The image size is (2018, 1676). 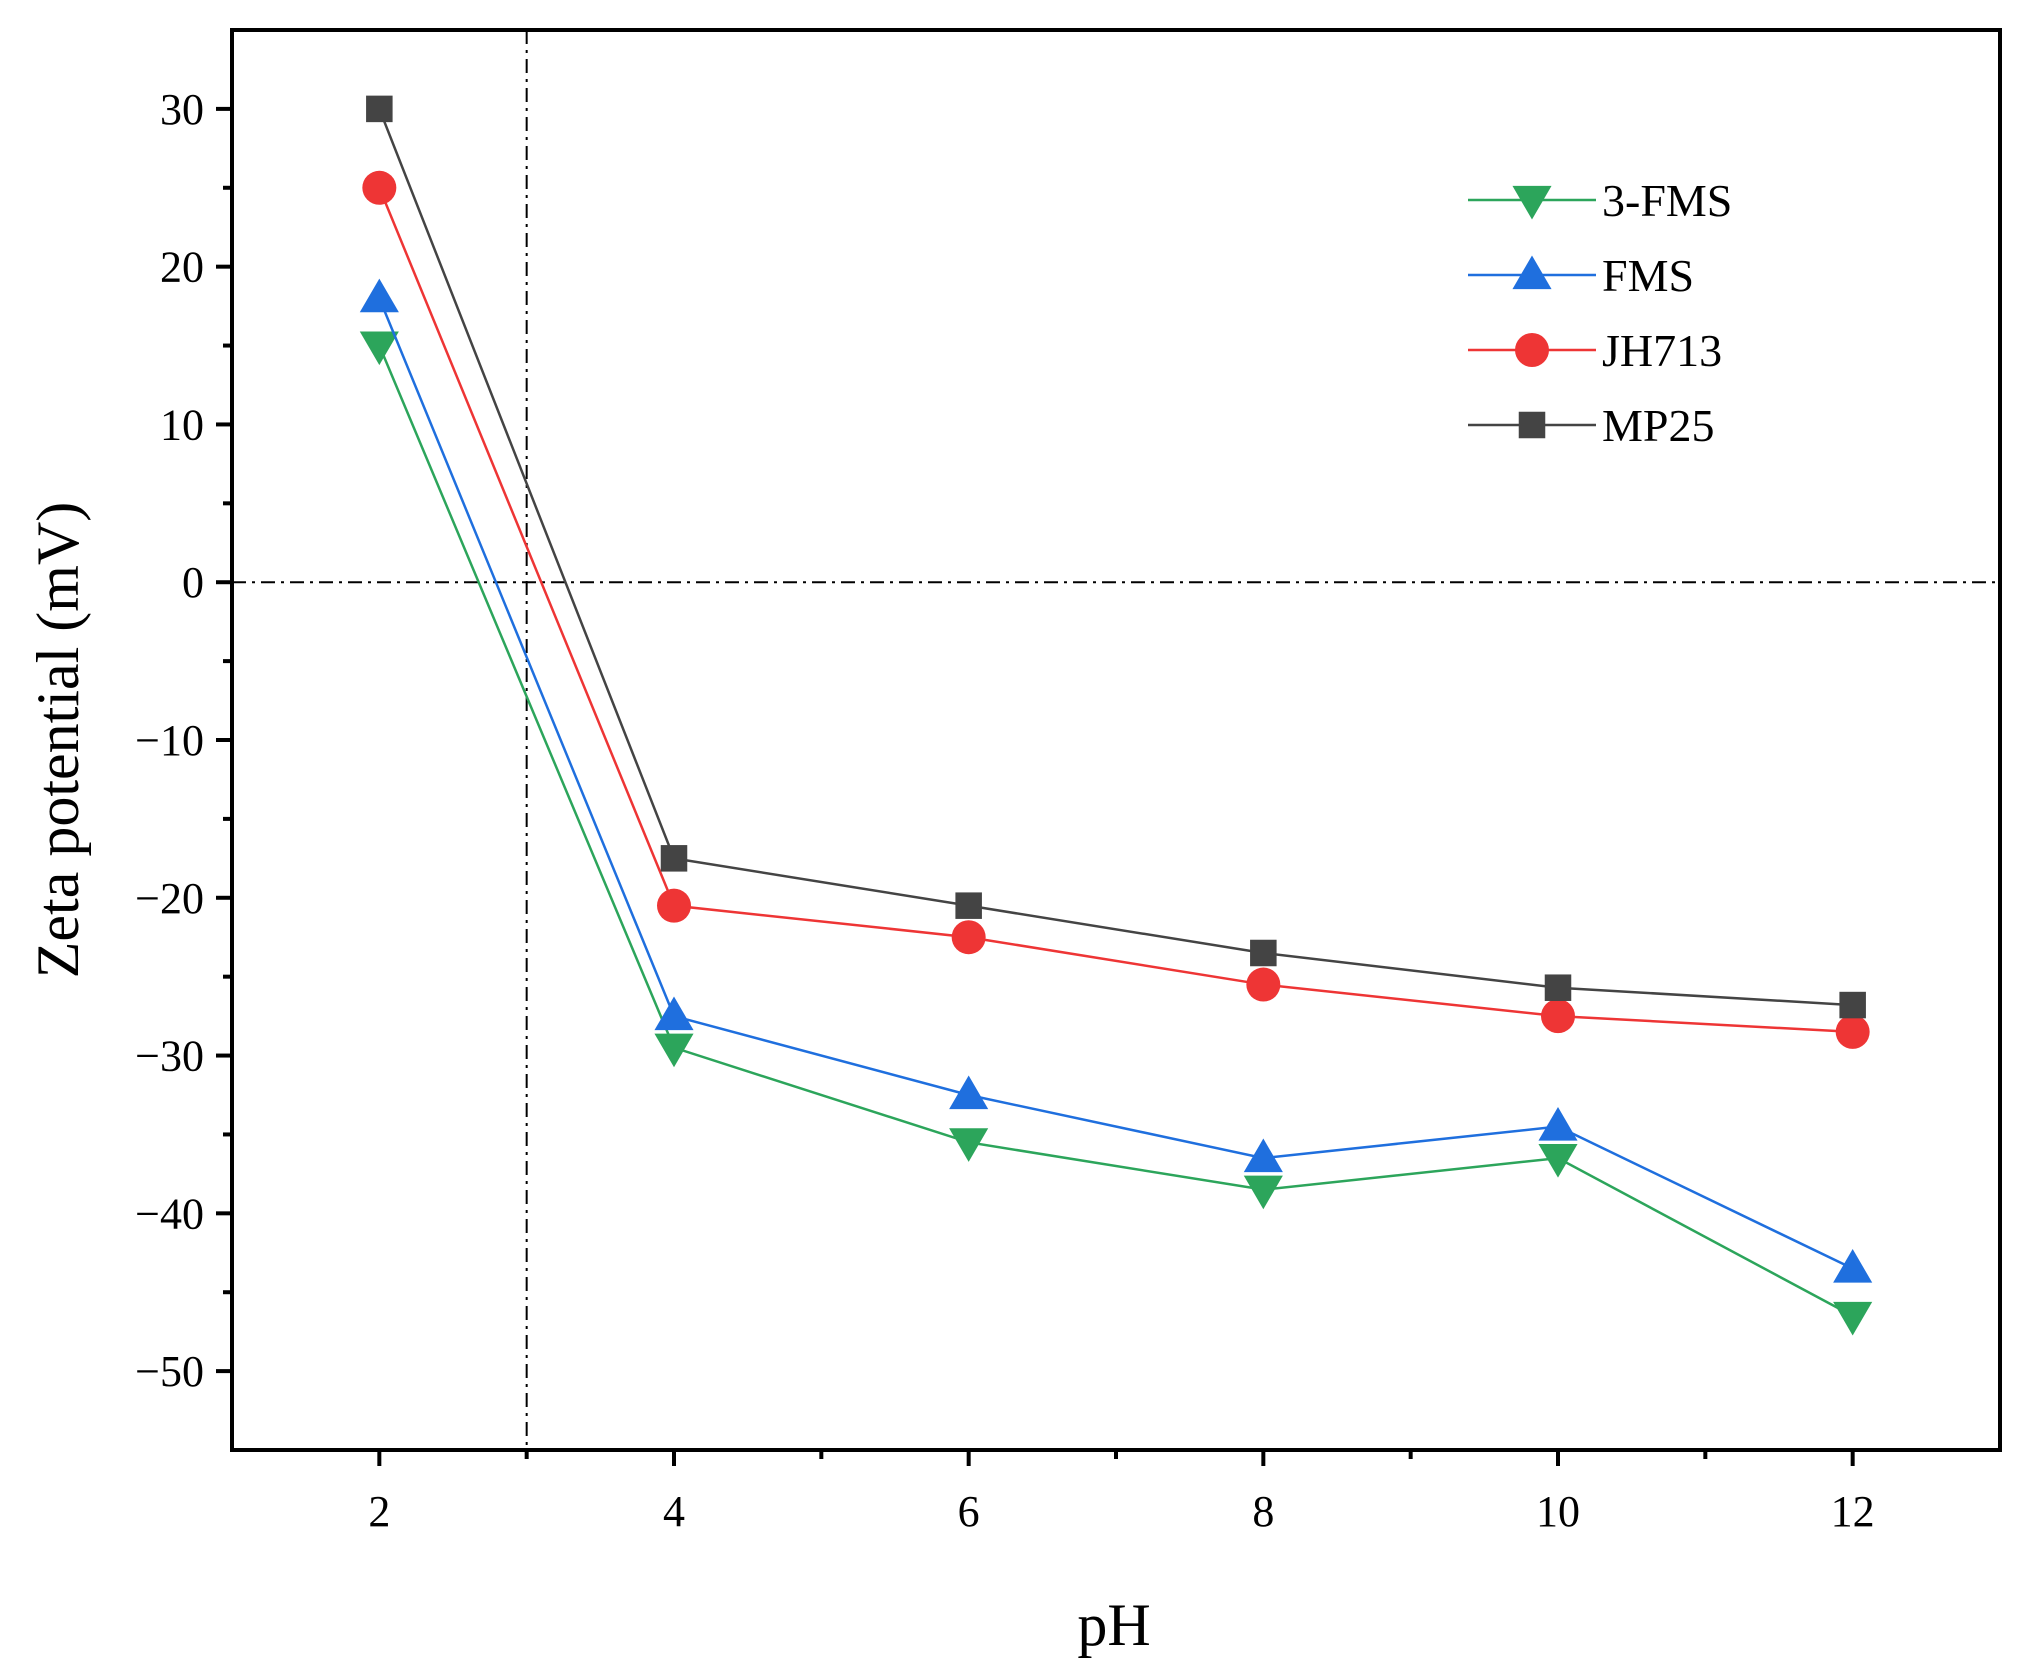 What do you see at coordinates (169, 1056) in the screenshot?
I see `y-tick-label: −30` at bounding box center [169, 1056].